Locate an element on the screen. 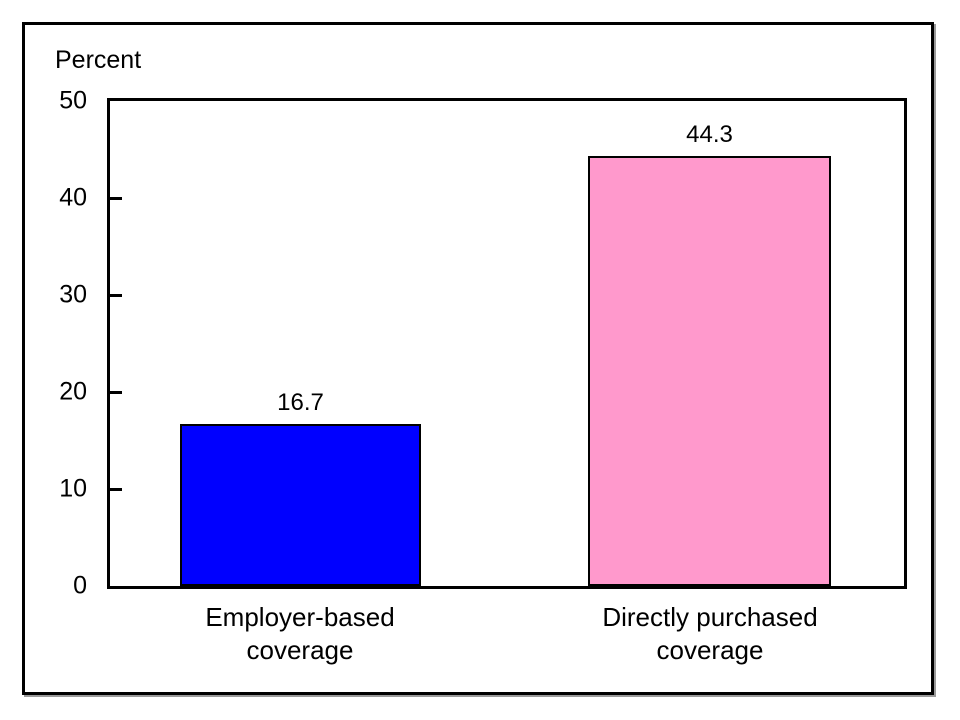  y-tick-label-30: 30 is located at coordinates (73, 294).